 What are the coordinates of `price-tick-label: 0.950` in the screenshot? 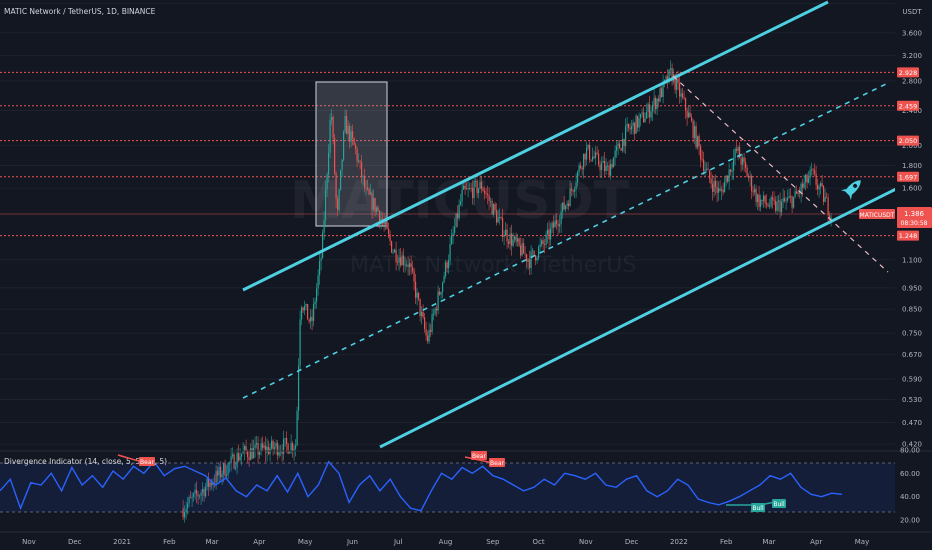 It's located at (912, 288).